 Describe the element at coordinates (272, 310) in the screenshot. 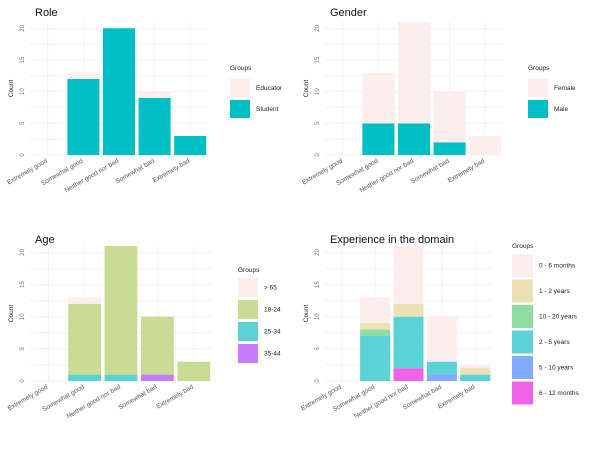

I see `legend-label: 18-24` at that location.